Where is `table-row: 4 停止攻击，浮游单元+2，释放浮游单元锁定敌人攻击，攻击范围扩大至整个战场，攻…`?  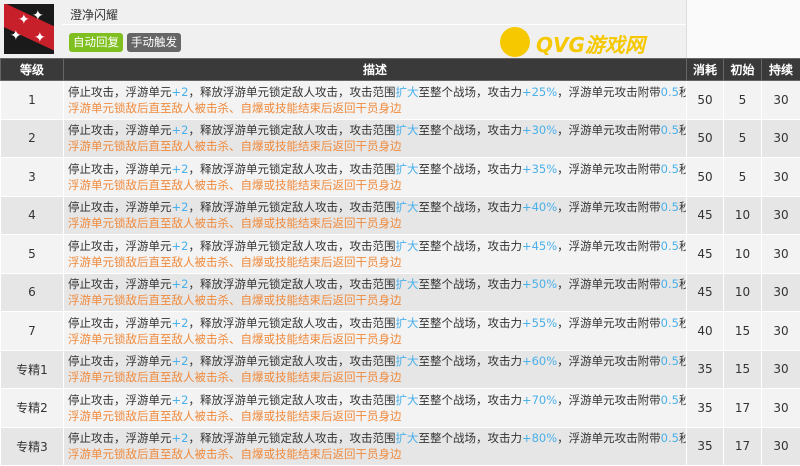
table-row: 4 停止攻击，浮游单元+2，释放浮游单元锁定敌人攻击，攻击范围扩大至整个战场，攻… is located at coordinates (400, 215).